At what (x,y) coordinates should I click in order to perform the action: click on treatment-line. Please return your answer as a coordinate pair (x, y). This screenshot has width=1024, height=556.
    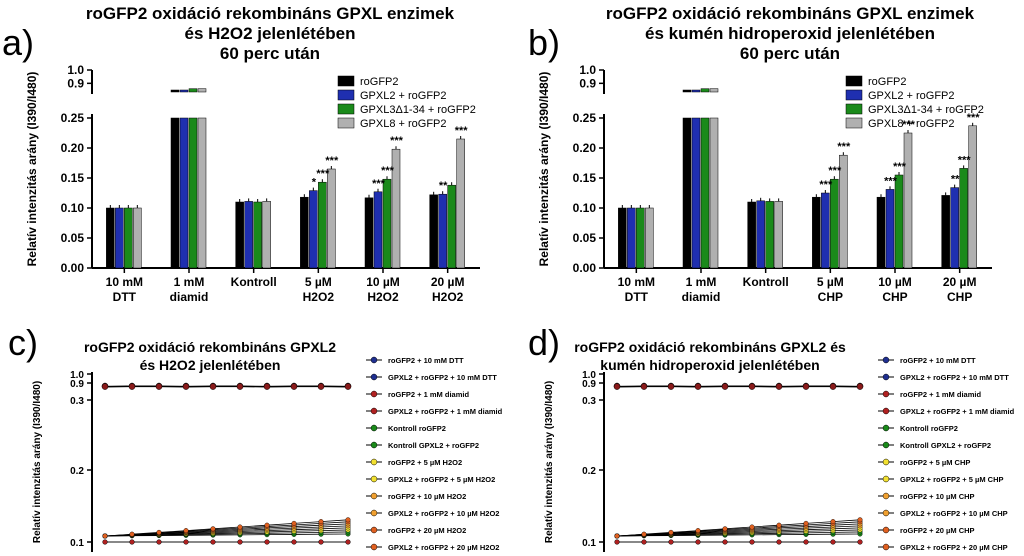
    Looking at the image, I should click on (226, 528).